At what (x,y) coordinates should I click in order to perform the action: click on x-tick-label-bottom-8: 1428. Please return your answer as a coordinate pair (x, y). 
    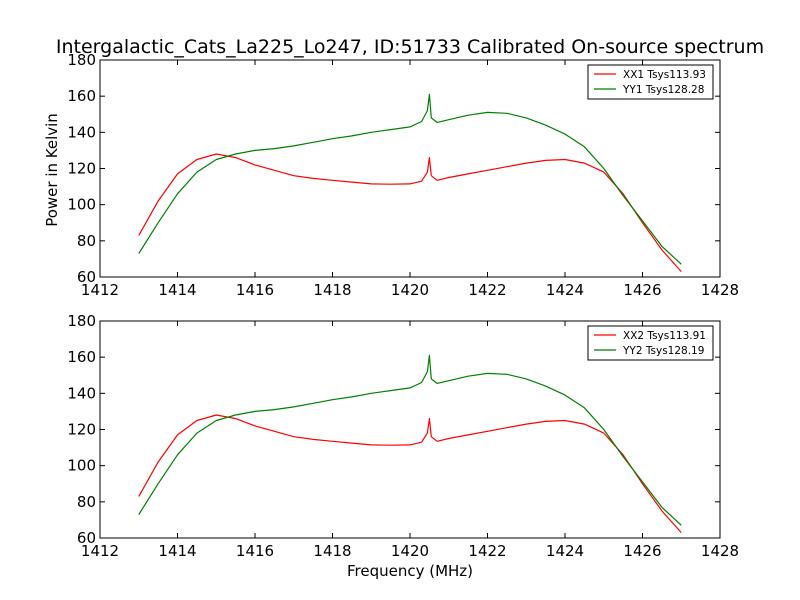
    Looking at the image, I should click on (720, 551).